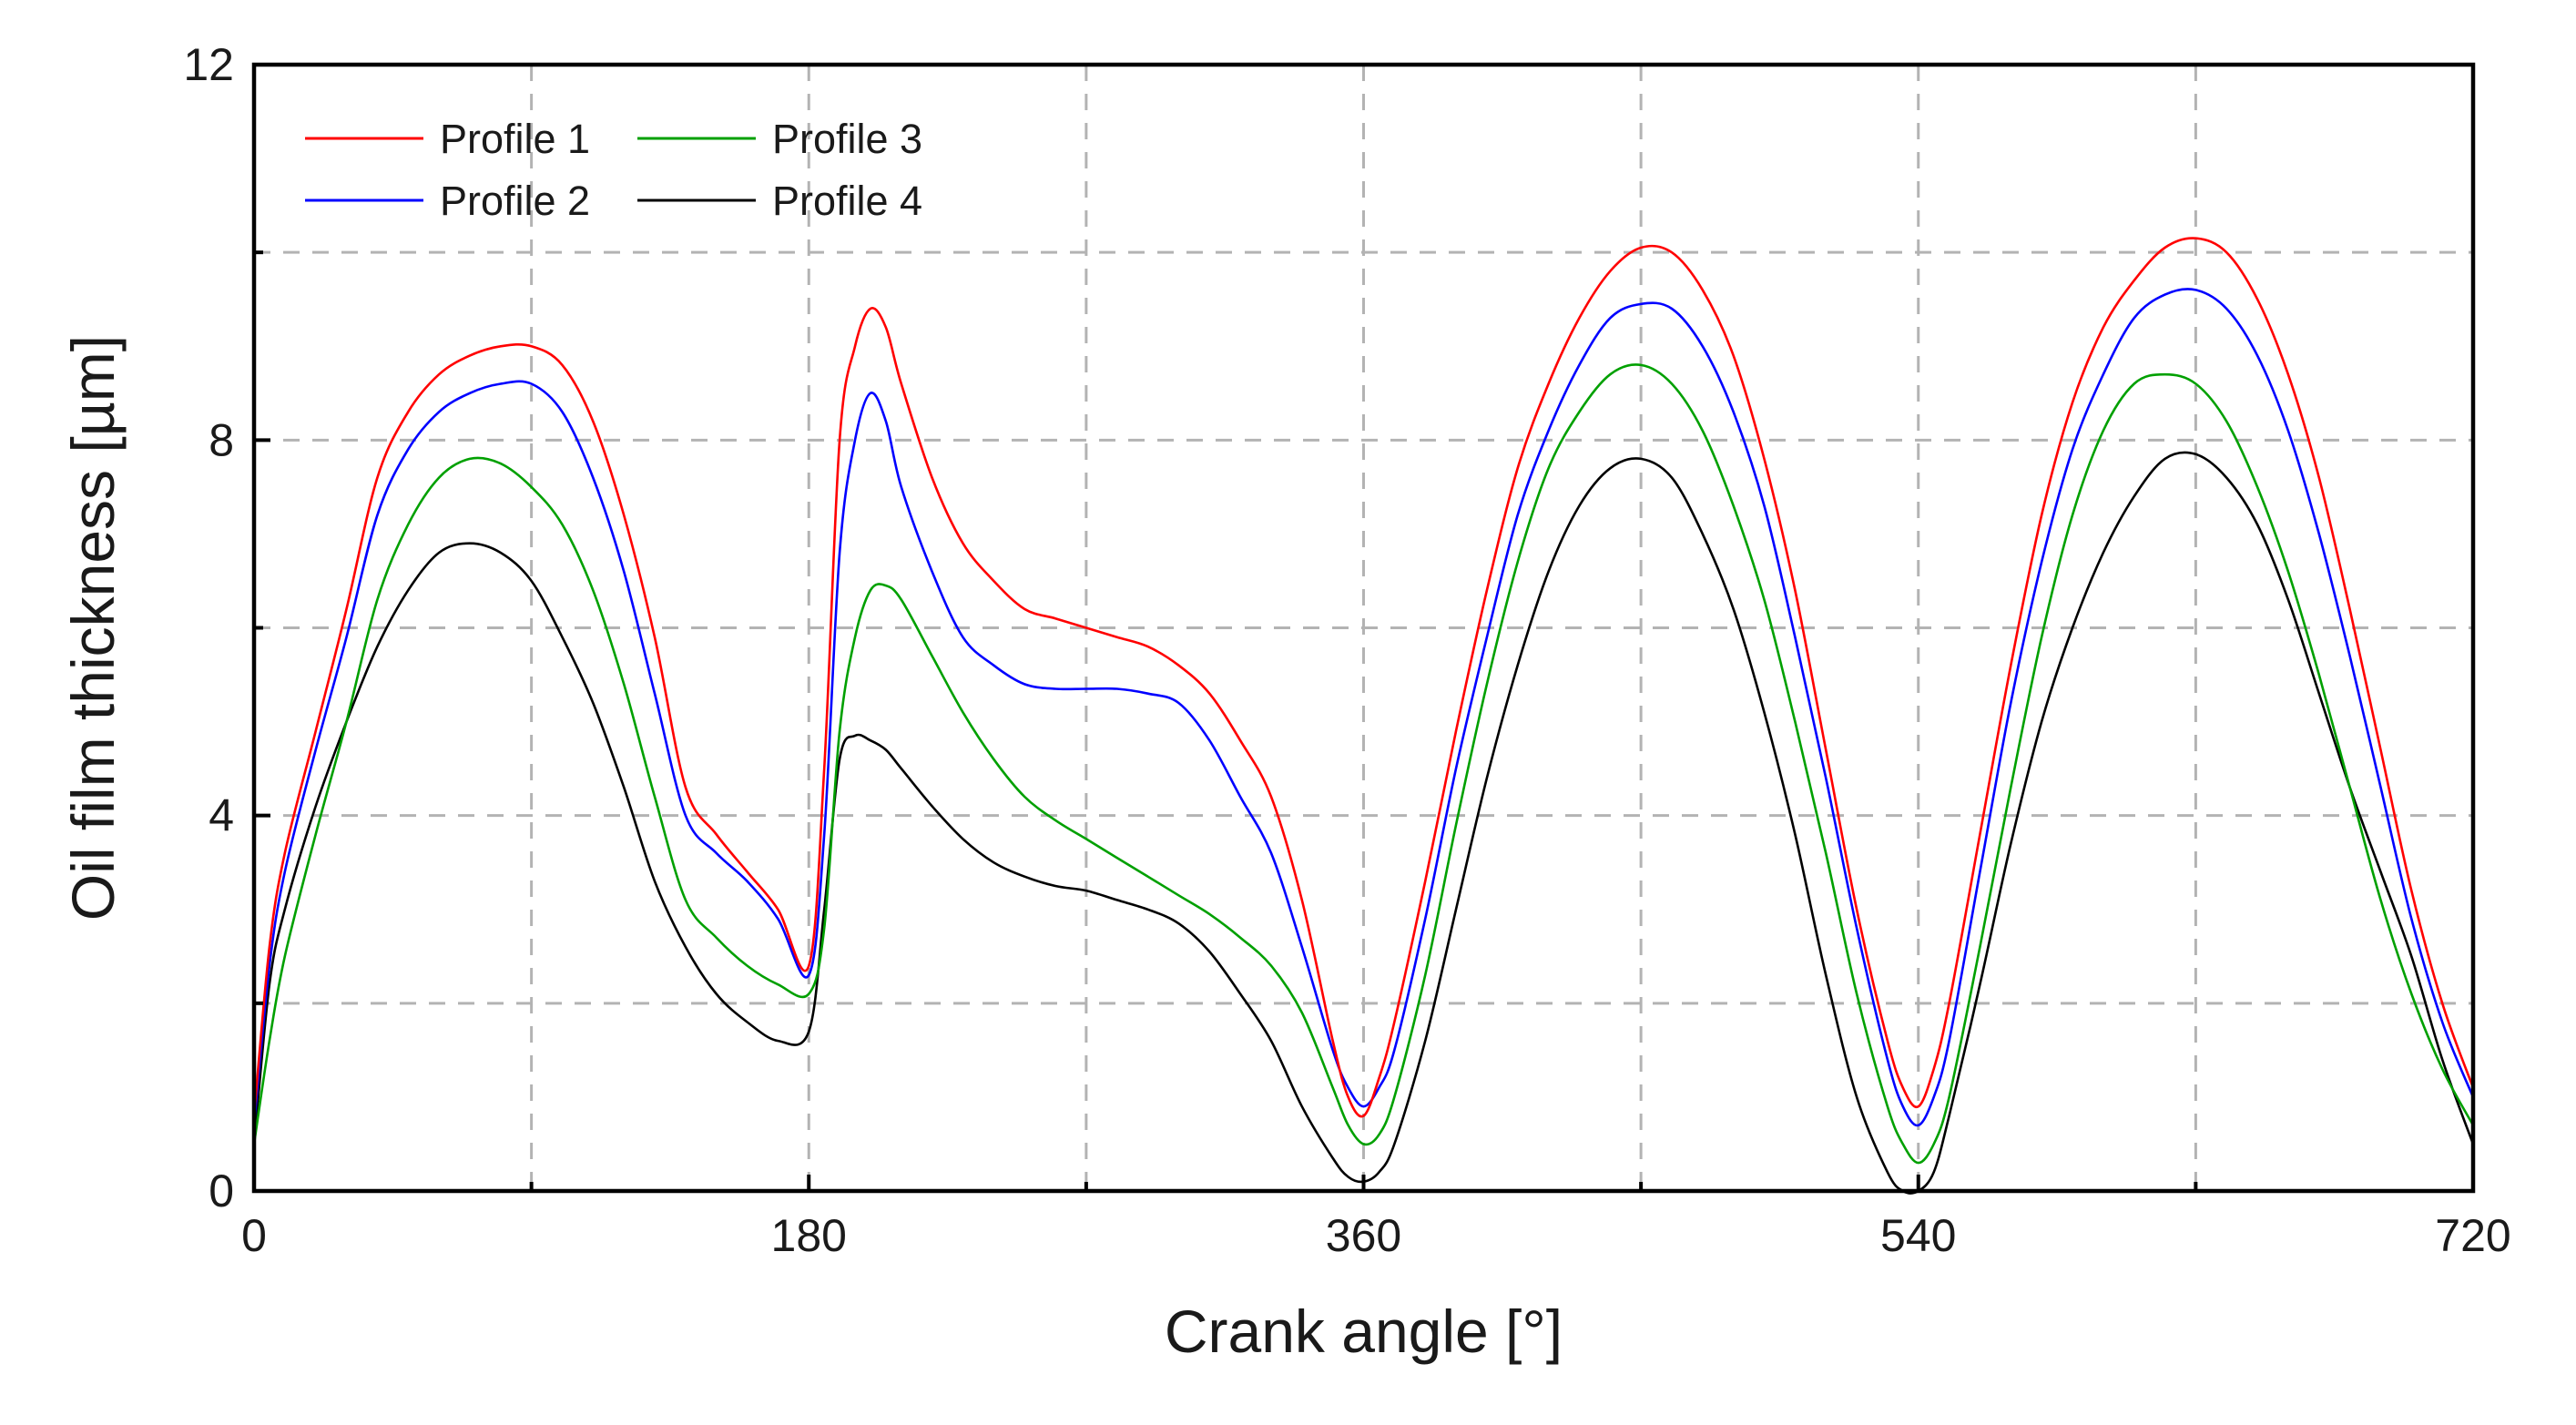  Describe the element at coordinates (515, 201) in the screenshot. I see `legend-label-profile-2: Profile 2` at that location.